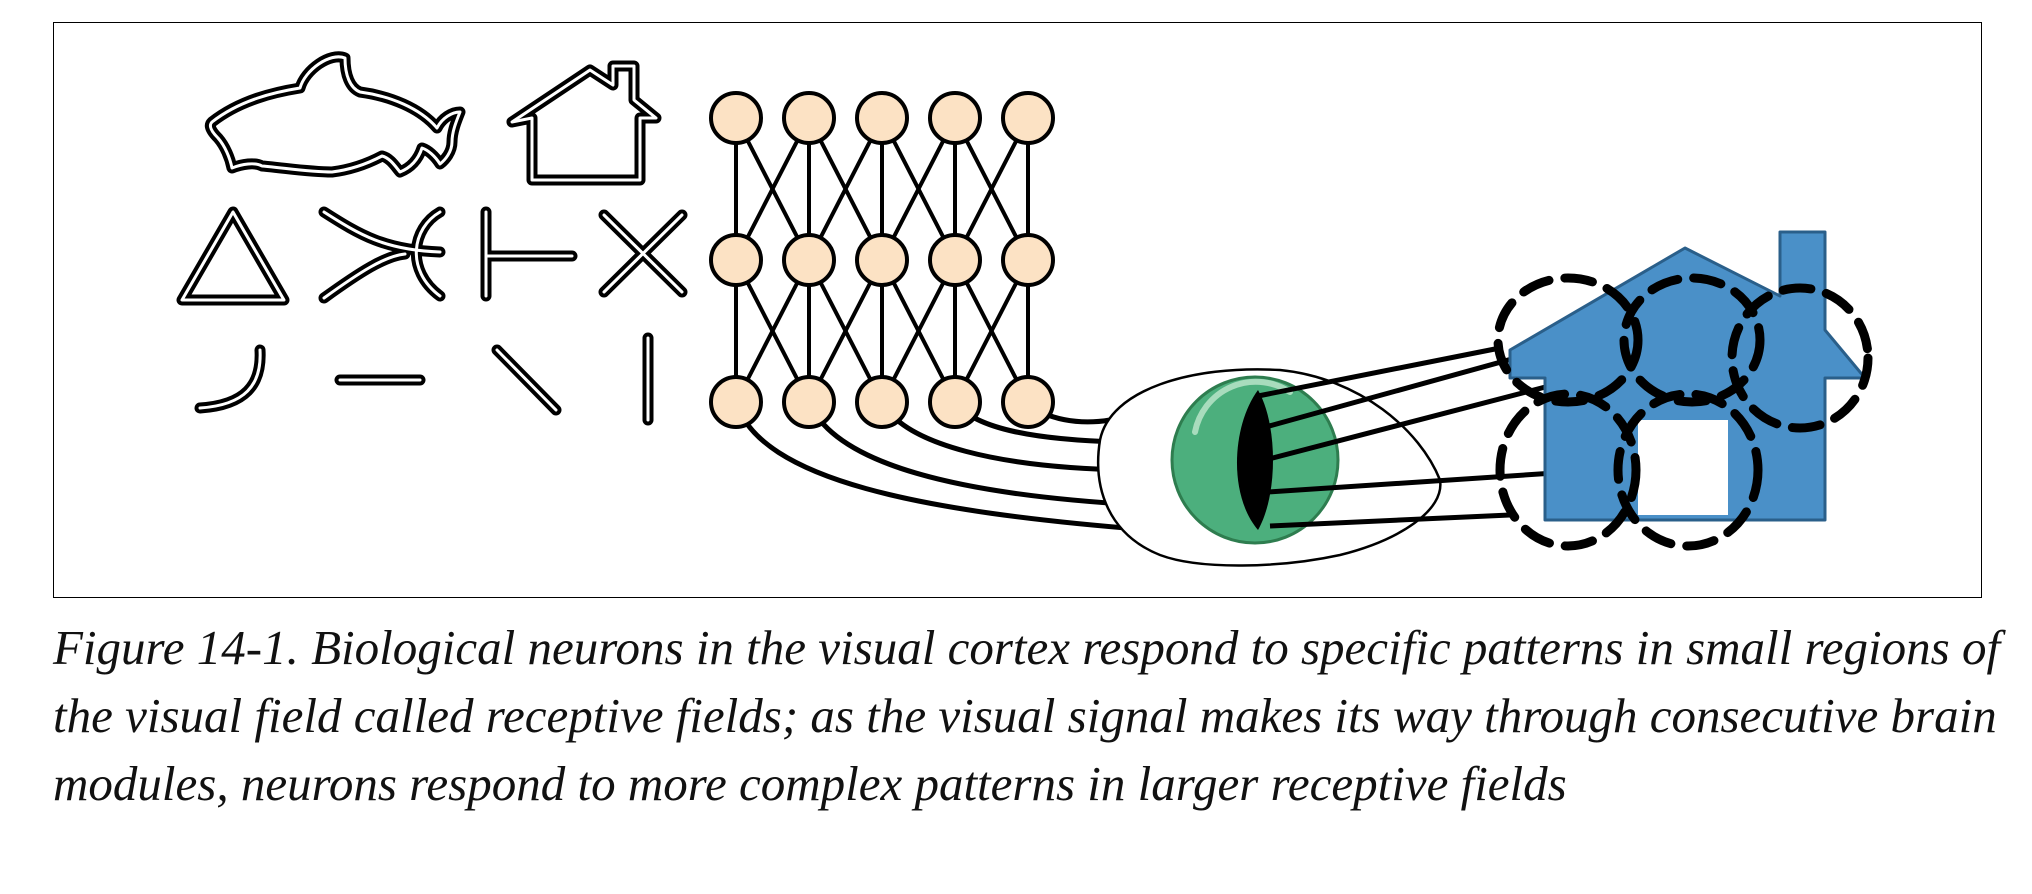  Describe the element at coordinates (1269, 467) in the screenshot. I see `eye-icon` at that location.